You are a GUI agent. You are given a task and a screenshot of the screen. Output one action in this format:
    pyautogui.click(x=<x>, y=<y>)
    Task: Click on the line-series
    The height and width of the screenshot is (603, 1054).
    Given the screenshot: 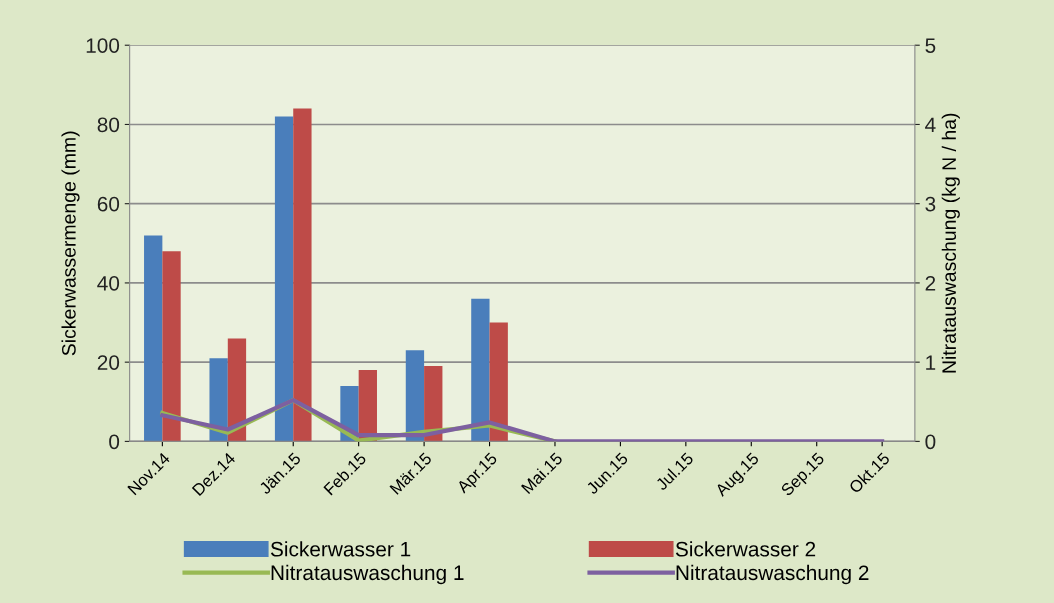 What is the action you would take?
    pyautogui.click(x=522, y=420)
    